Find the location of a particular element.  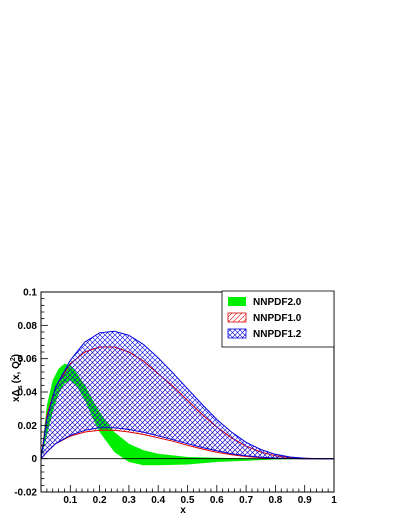

y-tick-label: 0.08 is located at coordinates (28, 326).